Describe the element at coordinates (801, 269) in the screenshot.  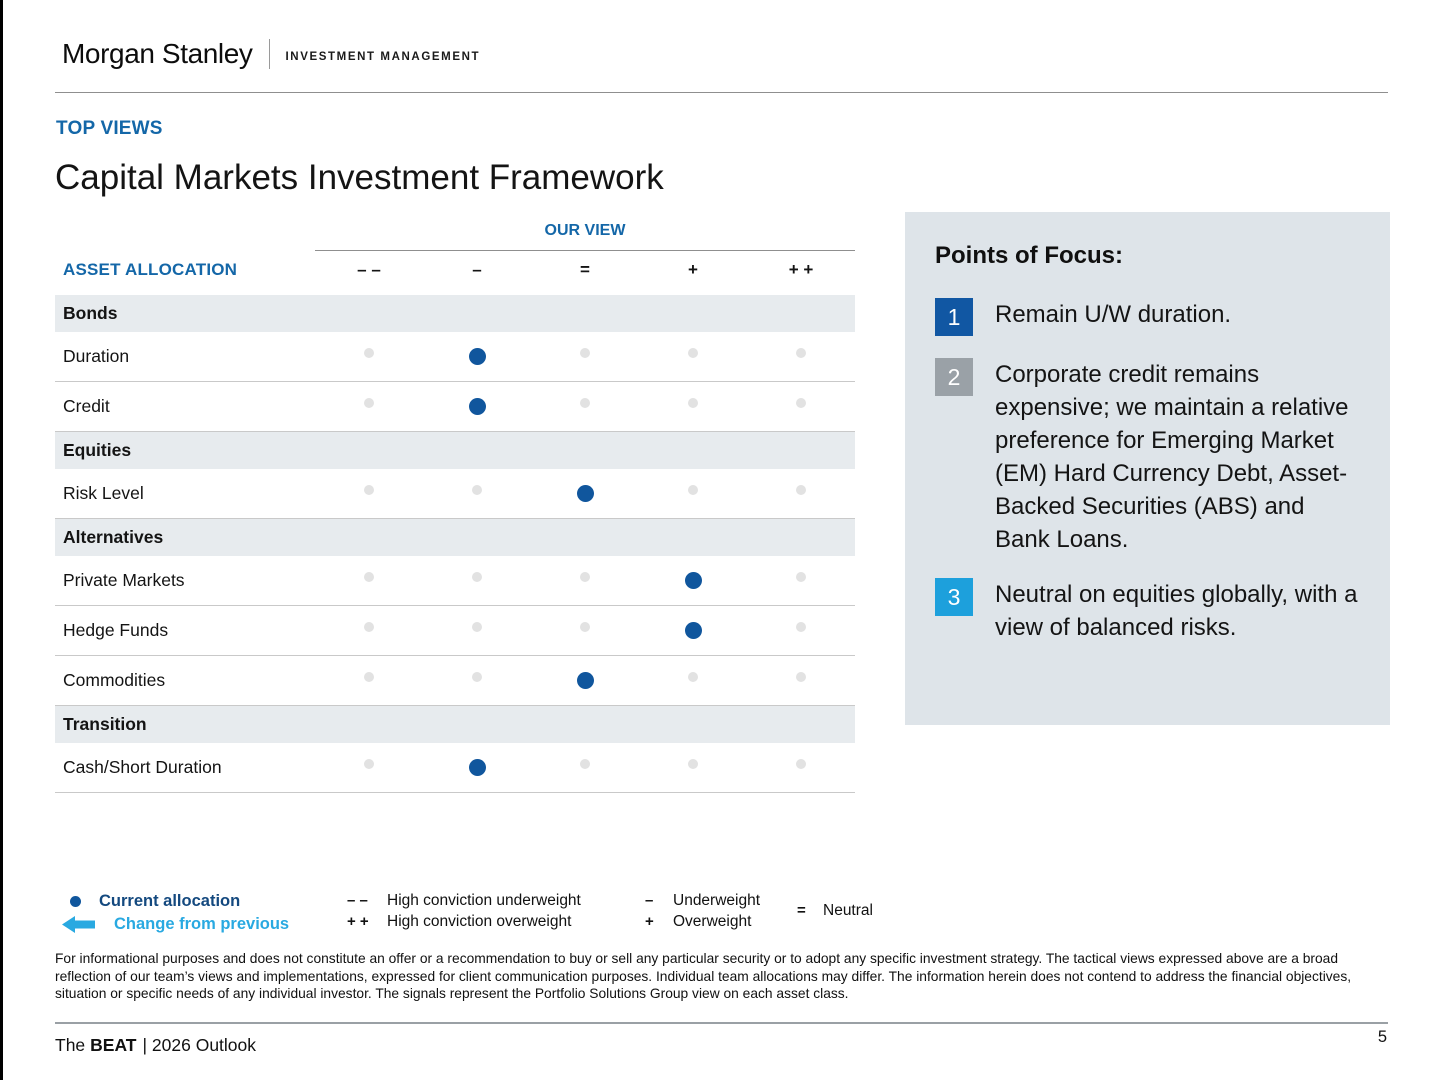
I see `column-header-symbol: + +` at that location.